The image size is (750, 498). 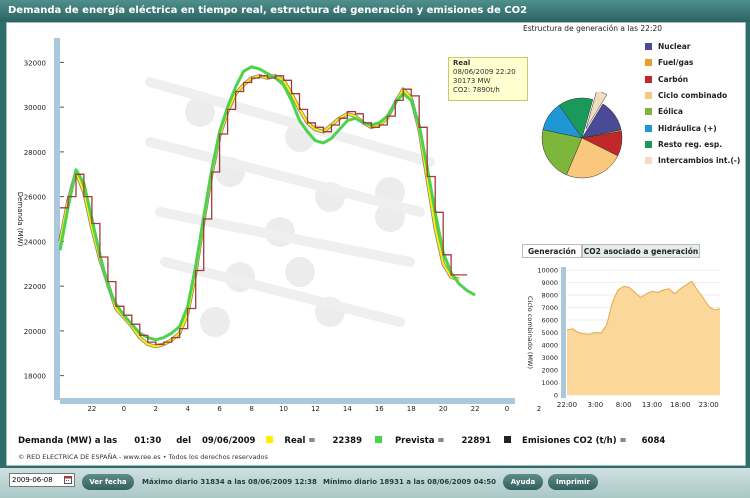 What do you see at coordinates (693, 95) in the screenshot?
I see `legend-label: Ciclo combinado` at bounding box center [693, 95].